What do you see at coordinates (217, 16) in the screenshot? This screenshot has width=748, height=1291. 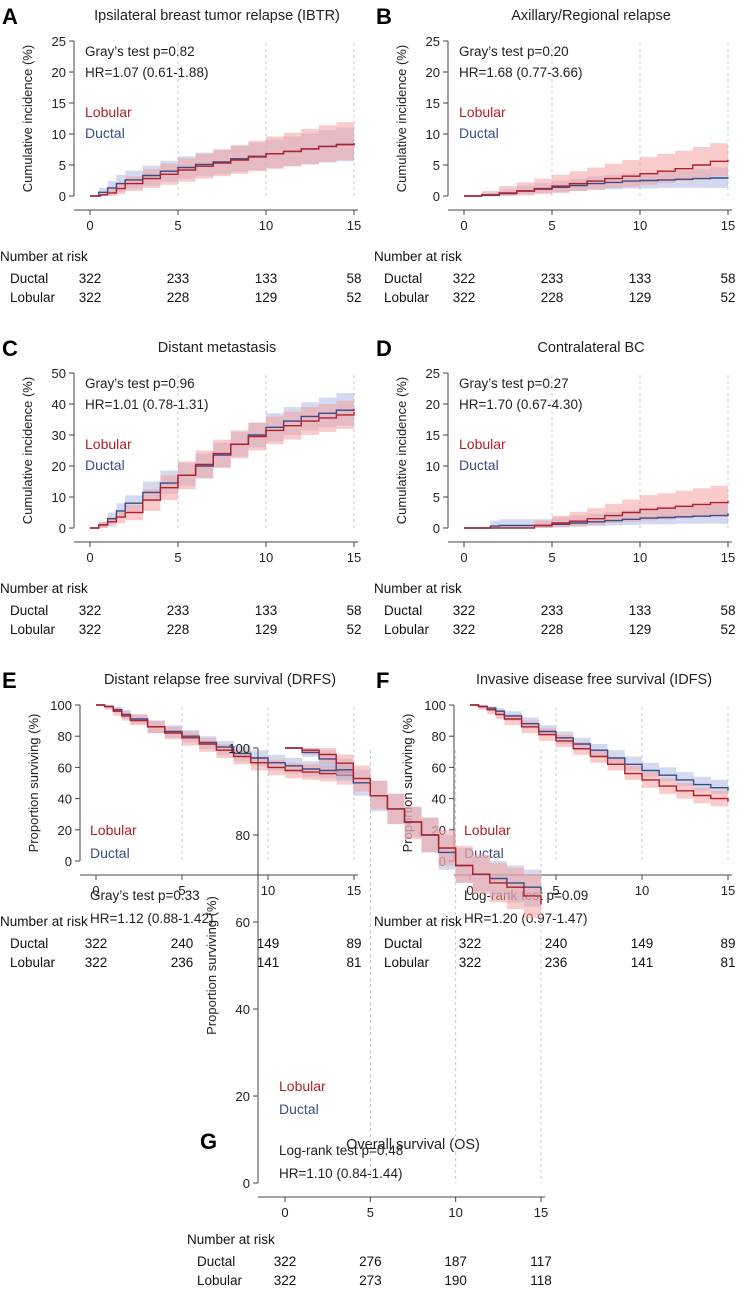 I see `chart-title: Ipsilateral breast tumor relapse (IBTR)` at bounding box center [217, 16].